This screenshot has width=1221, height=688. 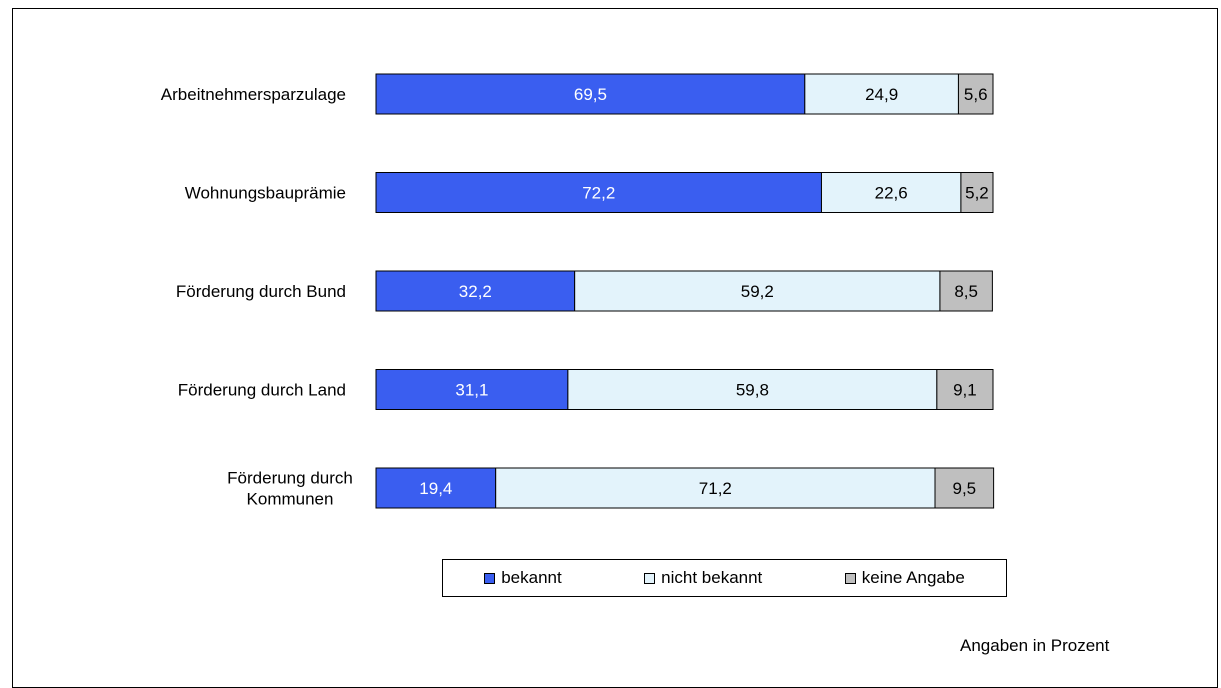 I want to click on legend-item-keine-angabe: keine Angabe, so click(x=904, y=578).